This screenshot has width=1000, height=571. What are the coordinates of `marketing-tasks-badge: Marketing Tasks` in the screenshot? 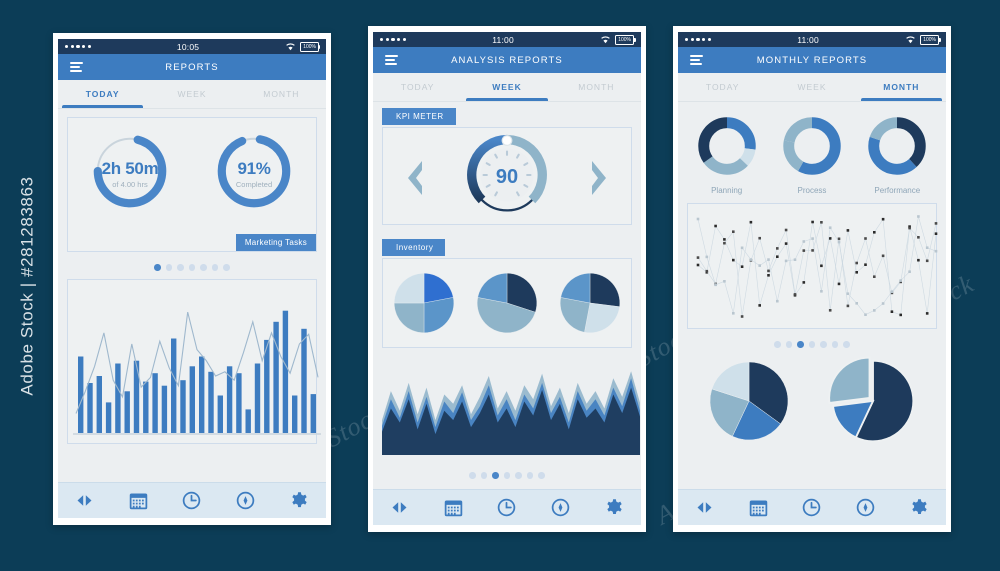 It's located at (275, 242).